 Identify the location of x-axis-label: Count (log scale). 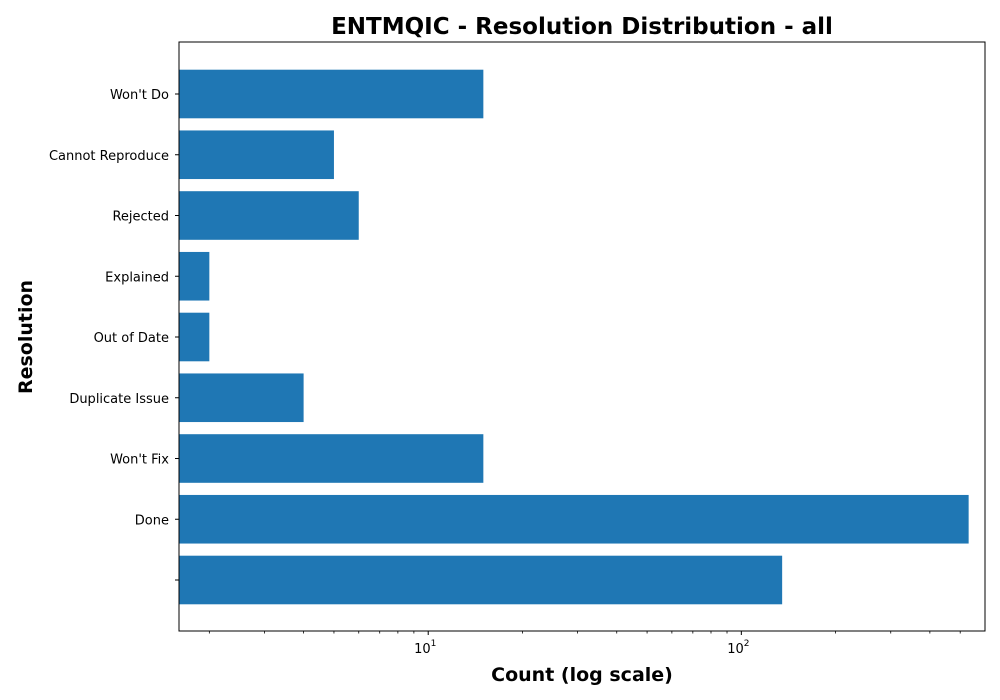
(582, 675).